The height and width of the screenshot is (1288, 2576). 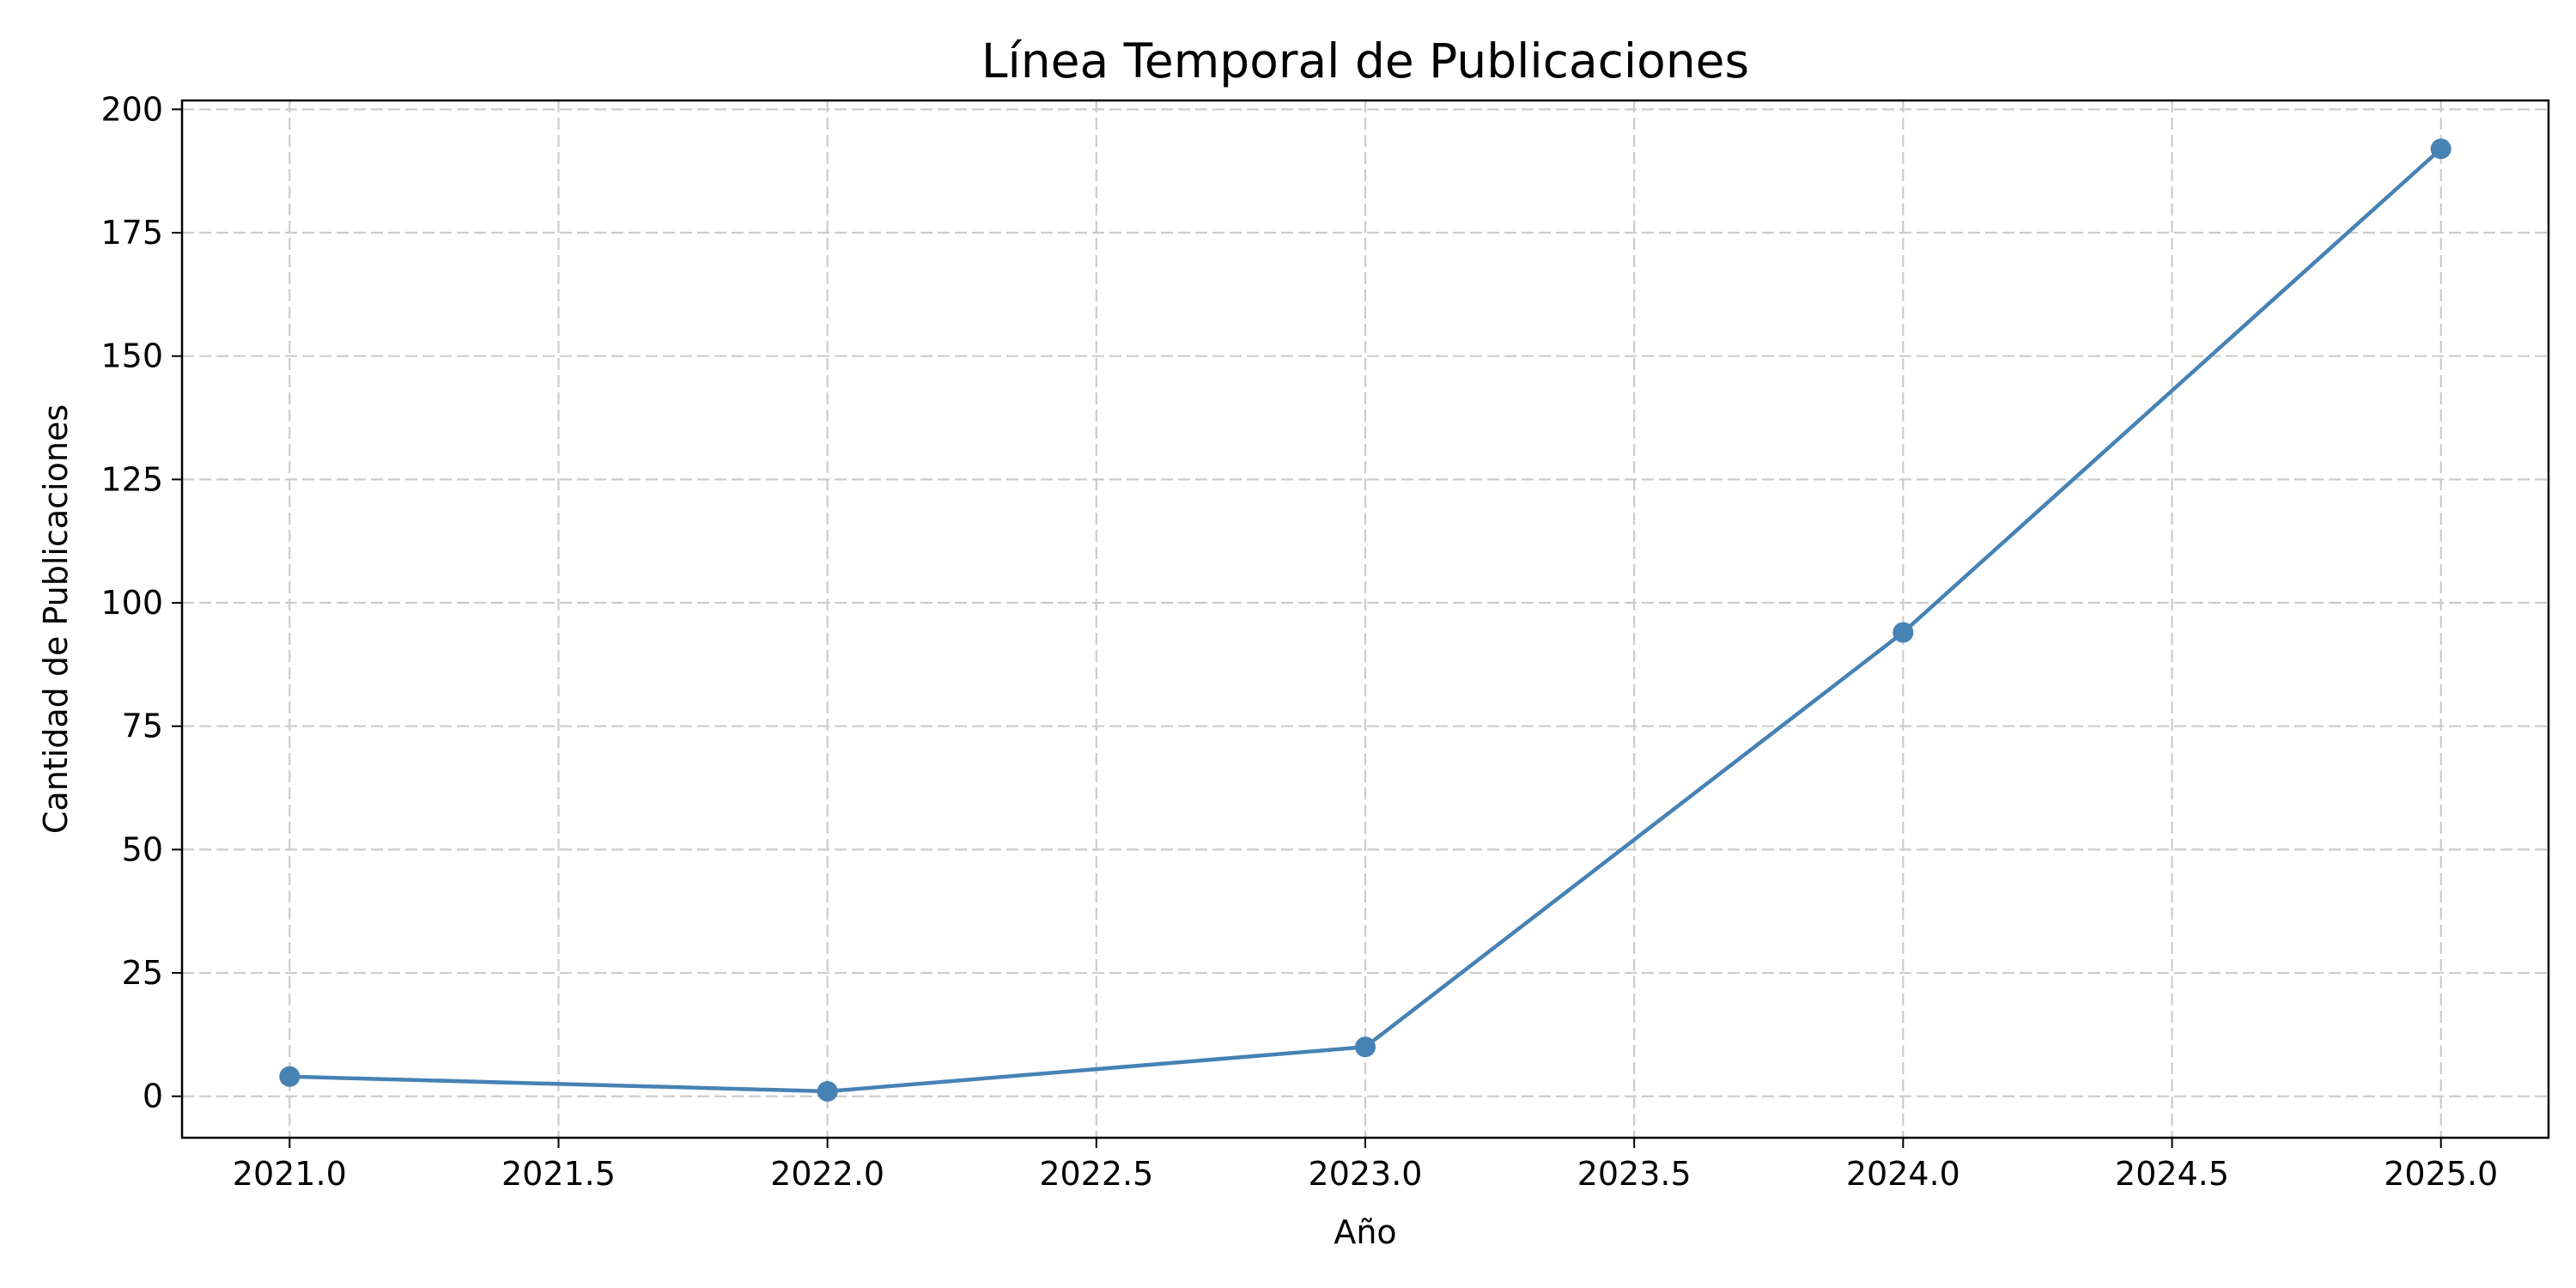 What do you see at coordinates (1634, 1174) in the screenshot?
I see `x-tick-label: 2023.5` at bounding box center [1634, 1174].